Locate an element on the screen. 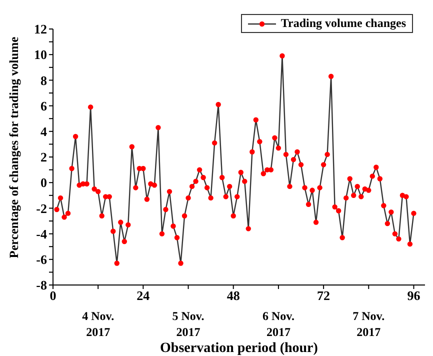 The image size is (433, 356). text: 5 Nov. 2017 is located at coordinates (188, 324).